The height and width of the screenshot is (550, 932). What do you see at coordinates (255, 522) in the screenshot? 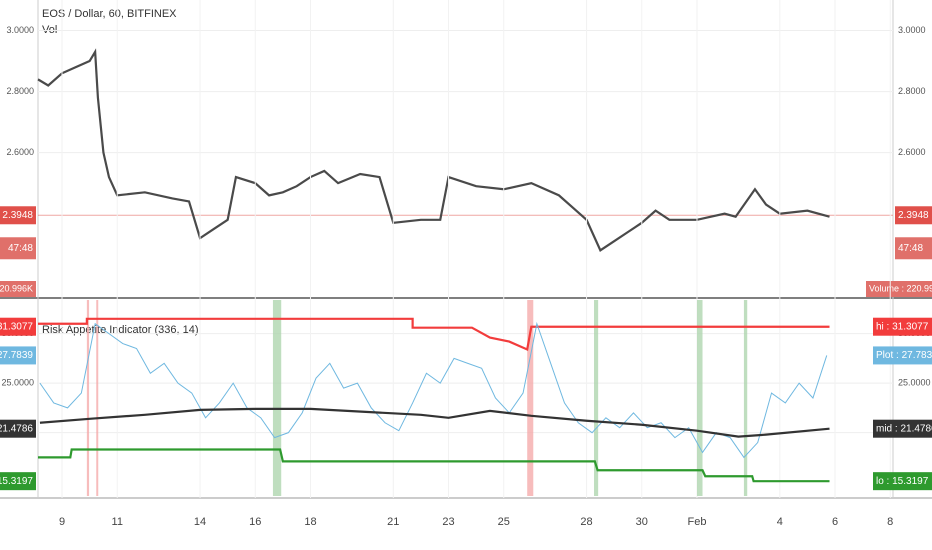
I see `x-tick-label: 16` at bounding box center [255, 522].